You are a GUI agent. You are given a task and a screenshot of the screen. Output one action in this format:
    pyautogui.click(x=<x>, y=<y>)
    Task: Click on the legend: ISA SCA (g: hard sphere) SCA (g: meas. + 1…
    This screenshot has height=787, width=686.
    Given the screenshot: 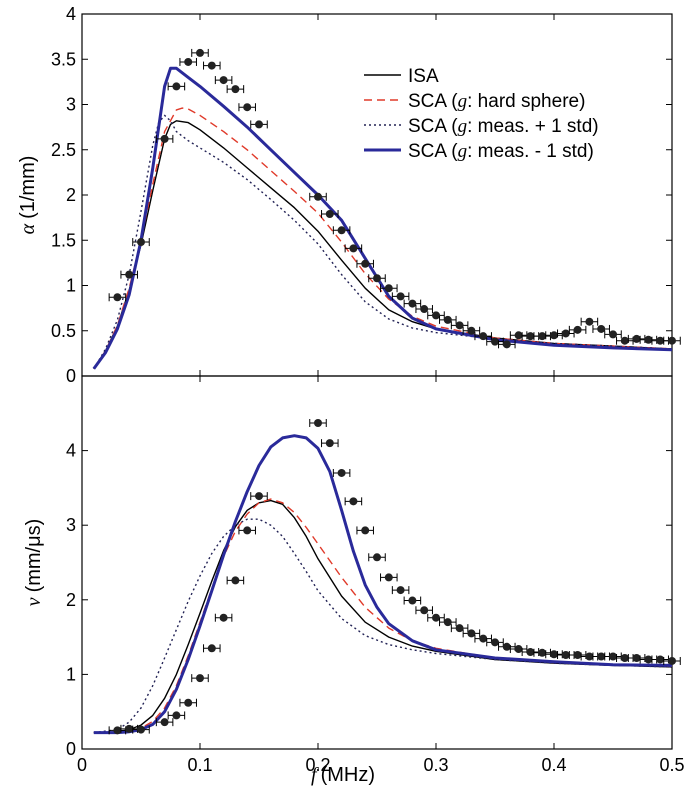 What is the action you would take?
    pyautogui.click(x=481, y=114)
    